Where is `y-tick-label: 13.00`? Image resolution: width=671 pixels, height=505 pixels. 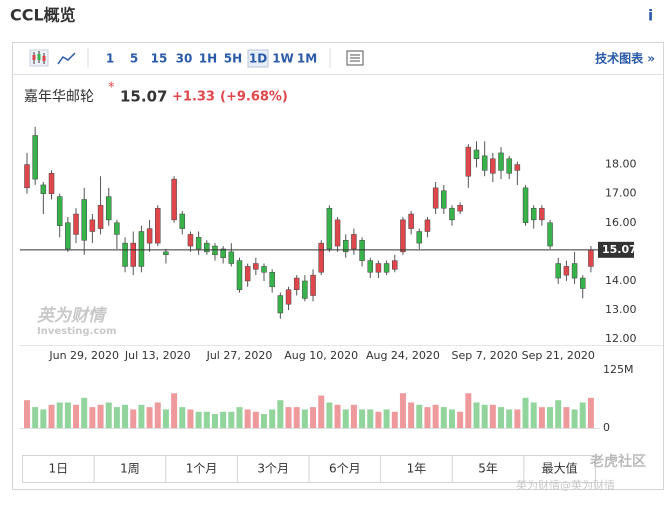 y-tick-label: 13.00 is located at coordinates (621, 309).